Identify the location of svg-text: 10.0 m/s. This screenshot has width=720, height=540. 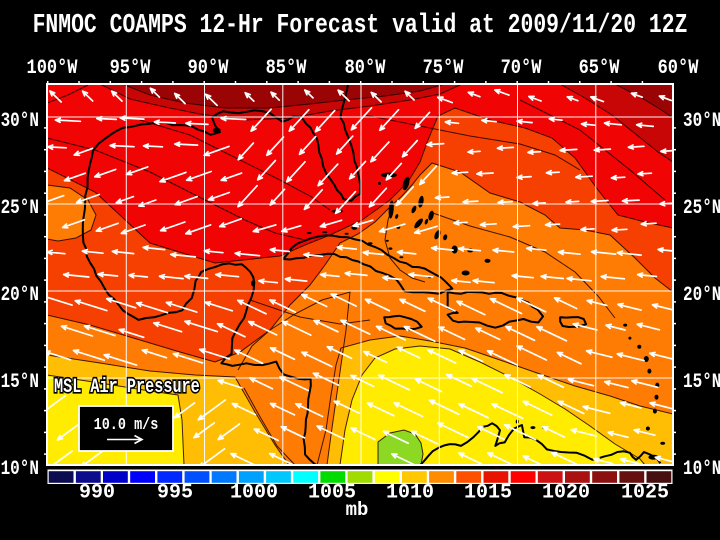
(126, 425).